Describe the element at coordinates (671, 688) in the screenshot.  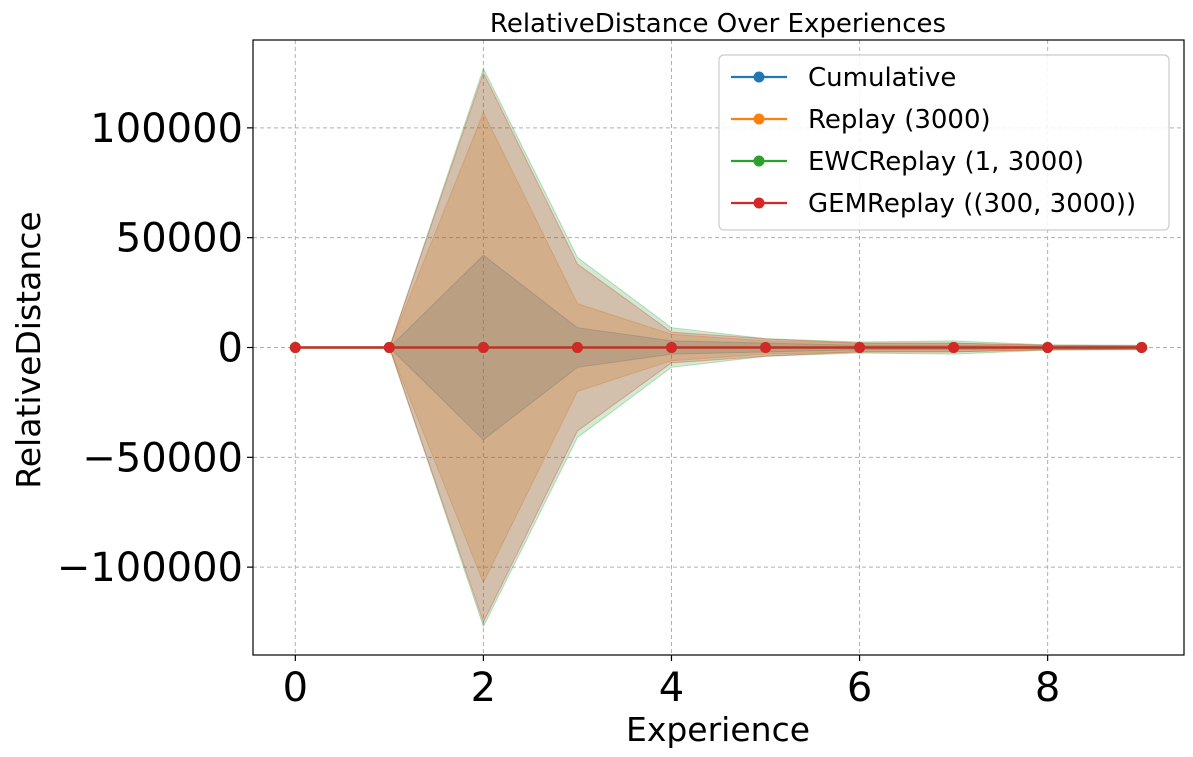
I see `x-tick-label: 4` at that location.